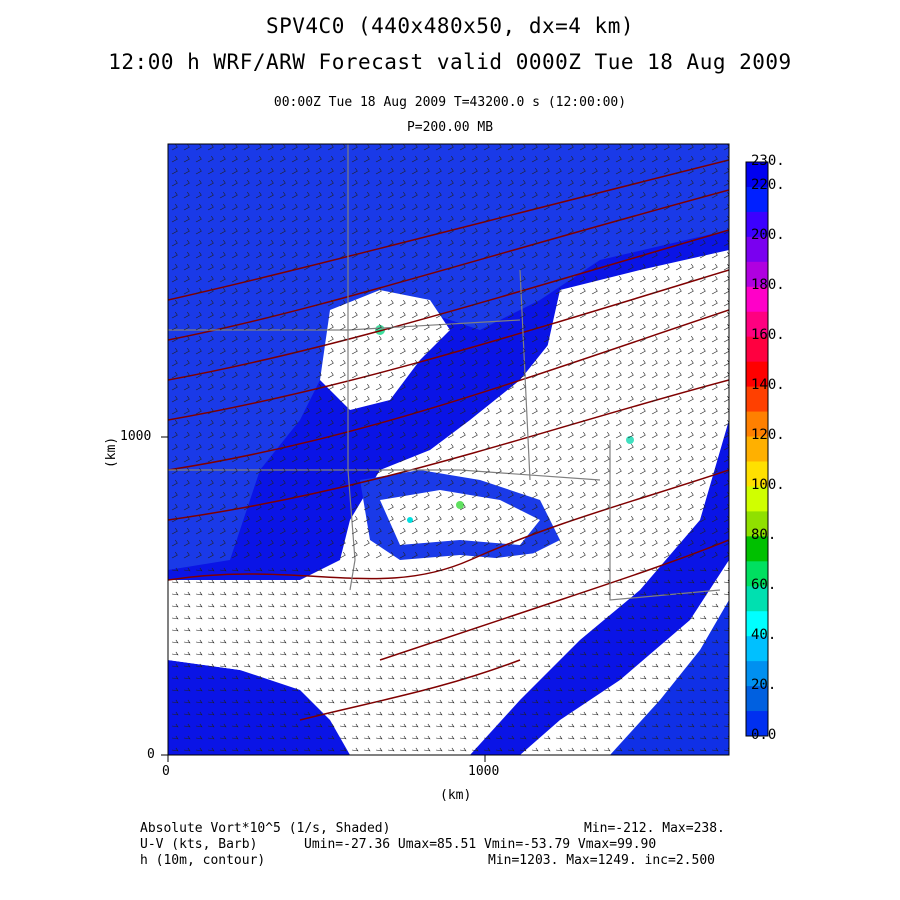 This screenshot has width=900, height=900. Describe the element at coordinates (764, 585) in the screenshot. I see `colorbar-label: 60.` at that location.